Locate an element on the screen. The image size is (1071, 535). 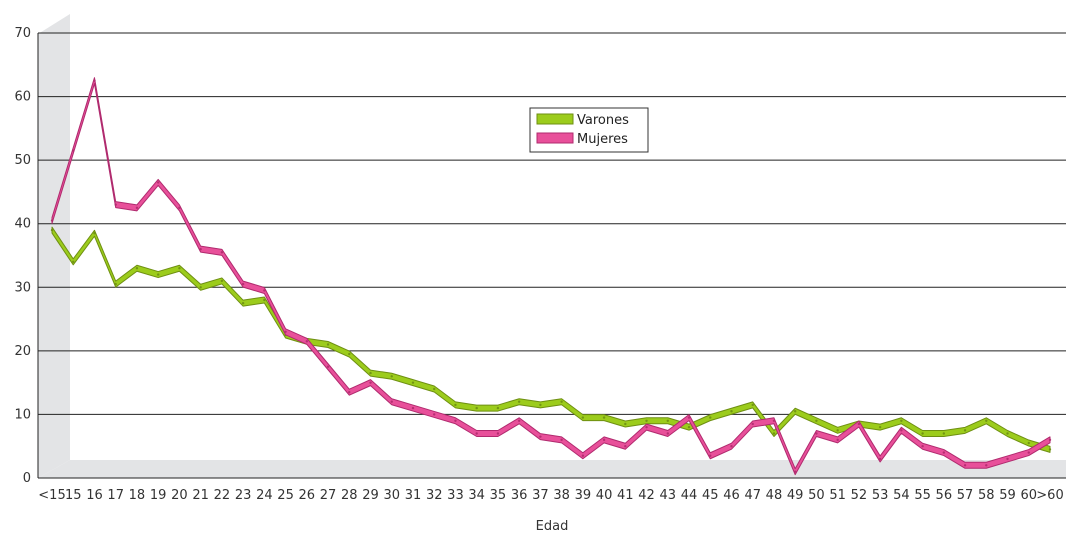
x-tick-label: 47 is located at coordinates (752, 495).